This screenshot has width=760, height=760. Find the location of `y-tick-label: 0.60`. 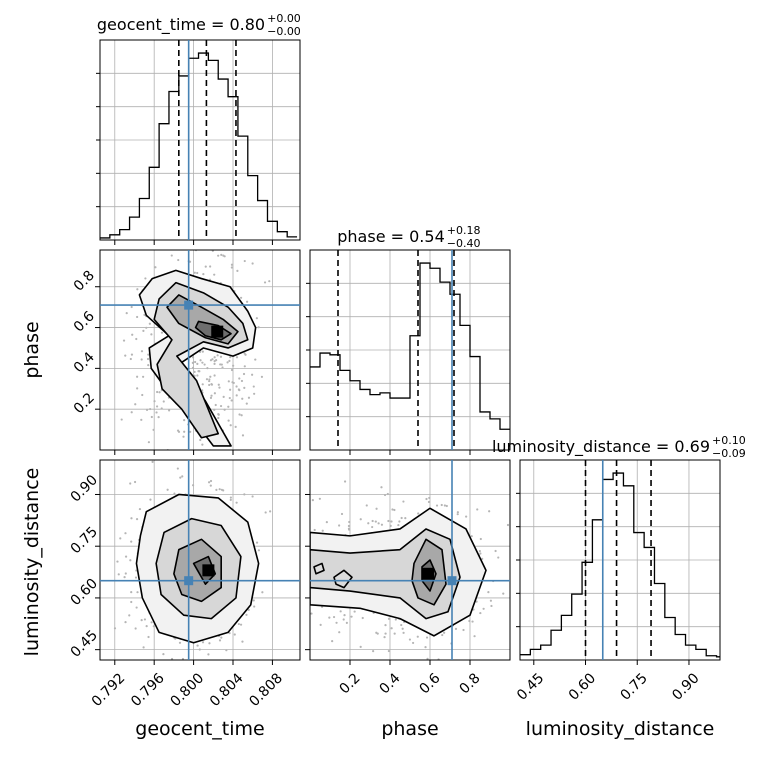

y-tick-label: 0.60 is located at coordinates (84, 592).